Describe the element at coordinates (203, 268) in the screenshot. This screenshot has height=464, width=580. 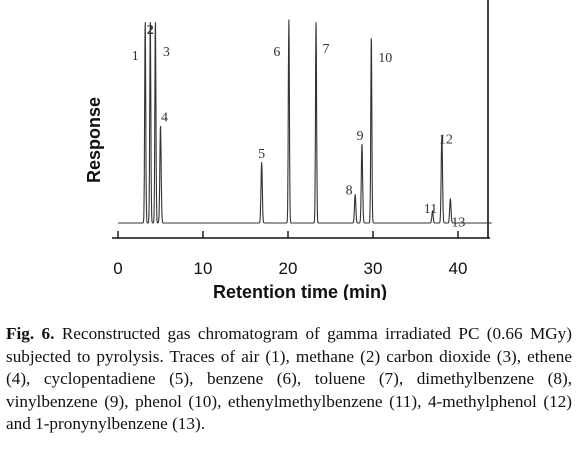
I see `x-tick-label: 10` at that location.